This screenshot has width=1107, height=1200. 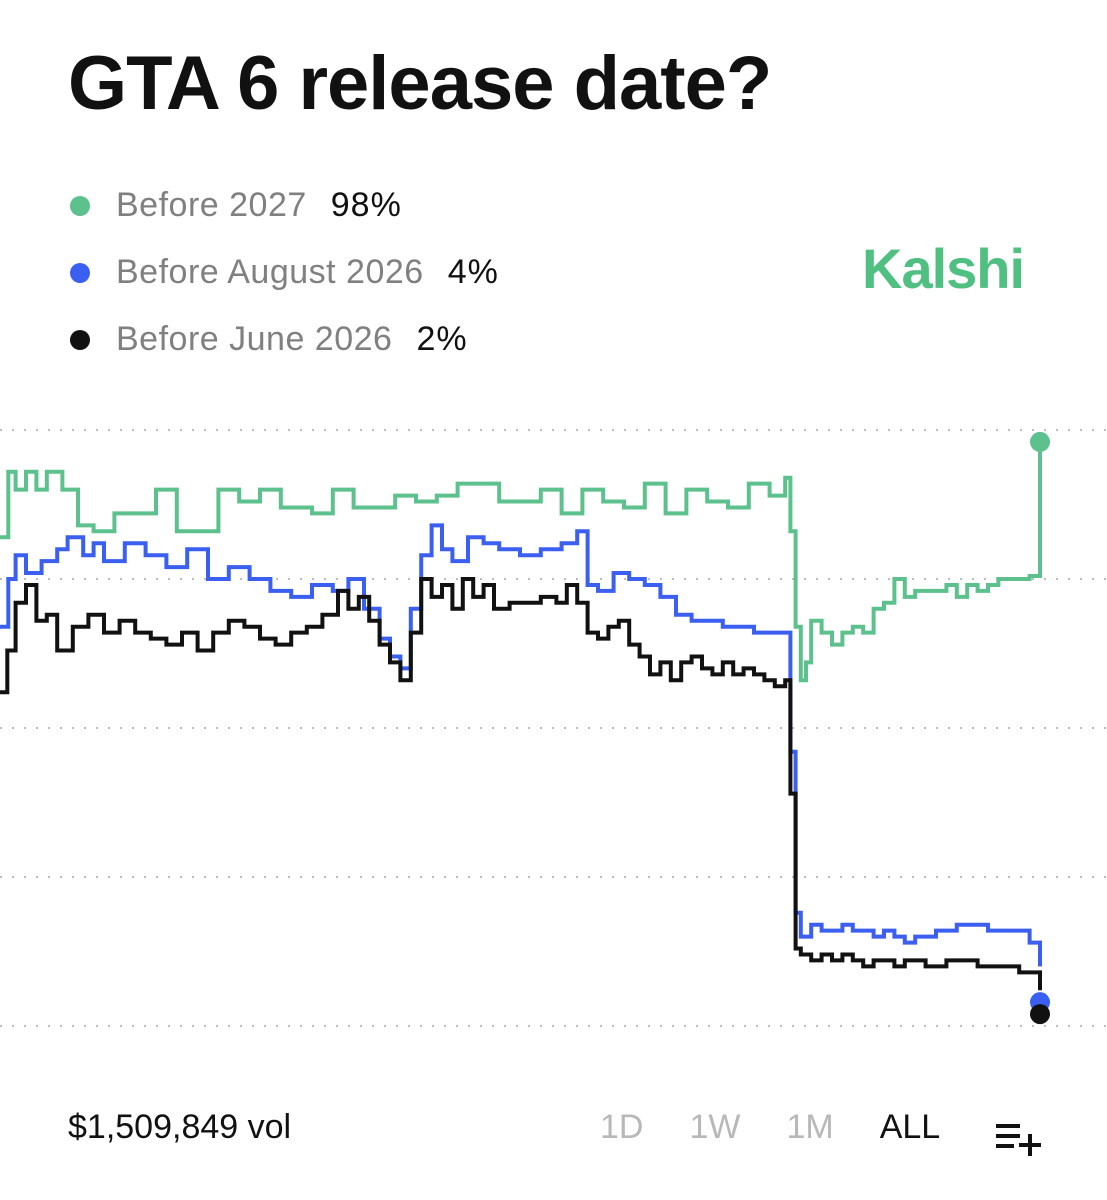 I want to click on series-end-marker-before-june-2026, so click(x=1040, y=1014).